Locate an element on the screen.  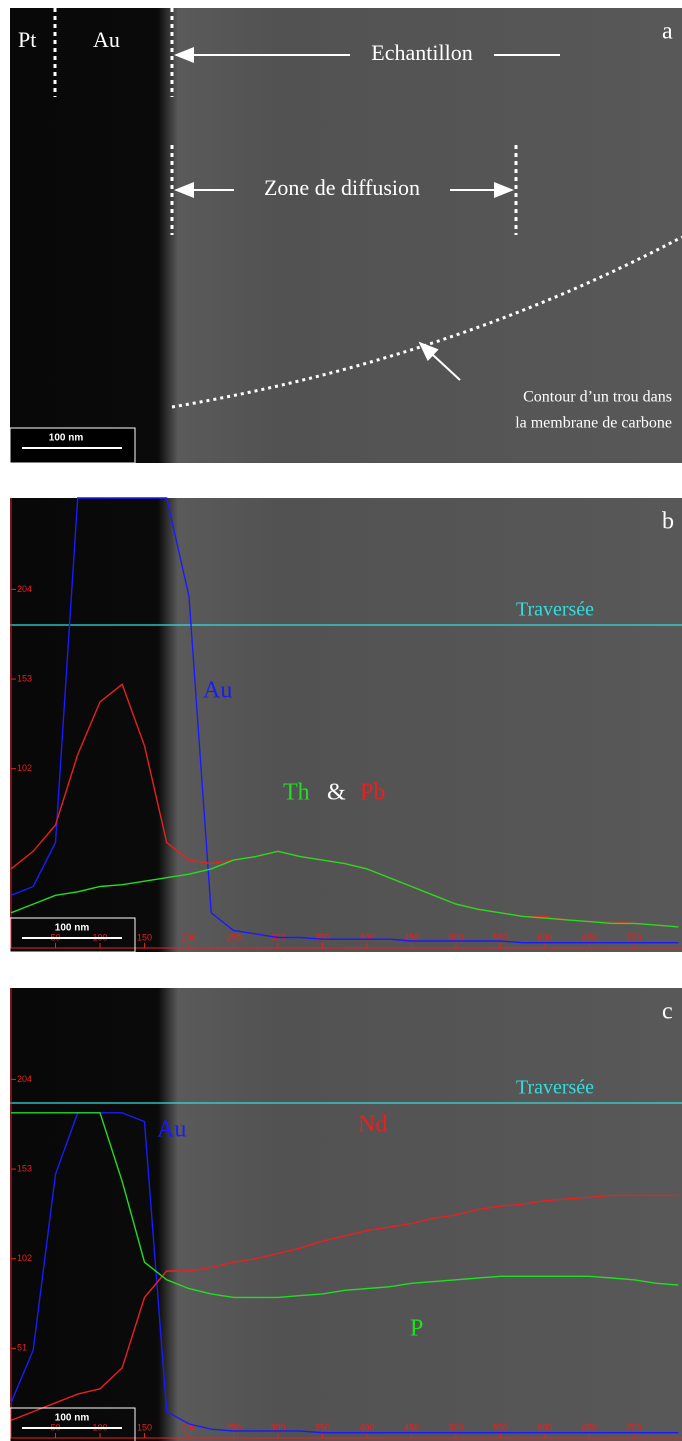
annotation: Nd is located at coordinates (372, 1125).